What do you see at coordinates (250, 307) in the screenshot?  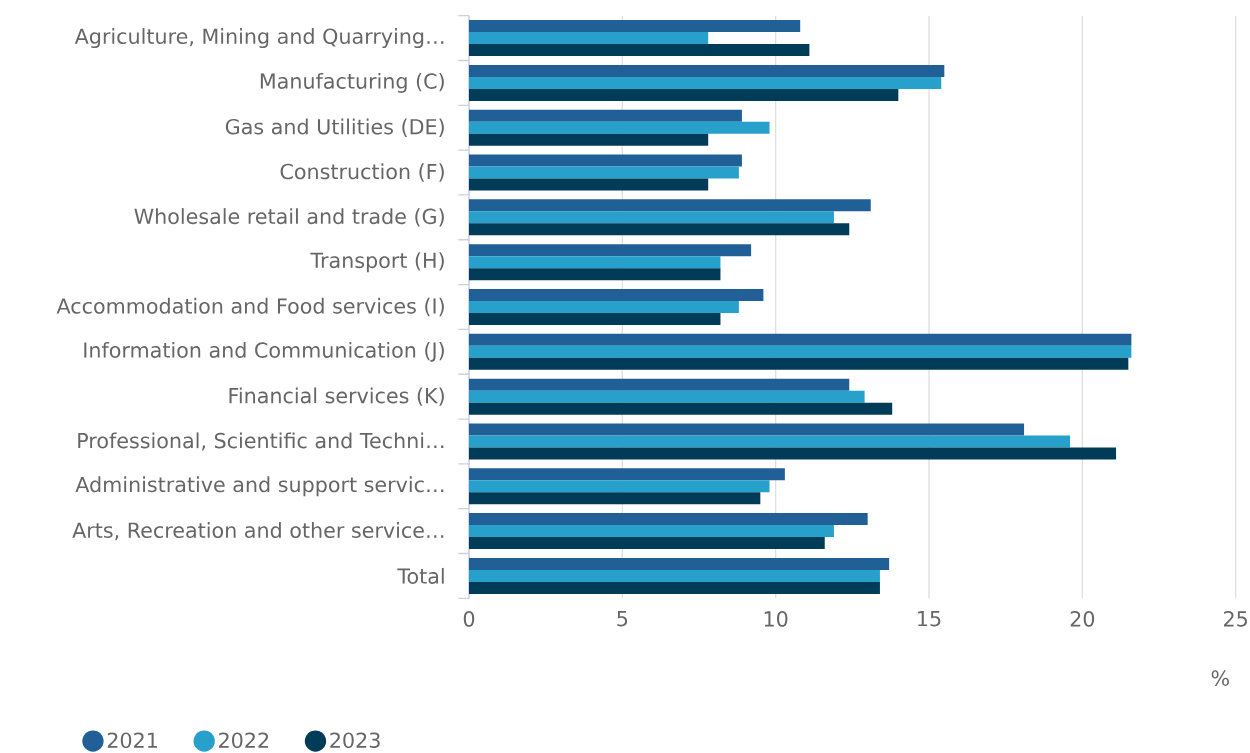 I see `y-tick-label: Accommodation and Food services (I)` at bounding box center [250, 307].